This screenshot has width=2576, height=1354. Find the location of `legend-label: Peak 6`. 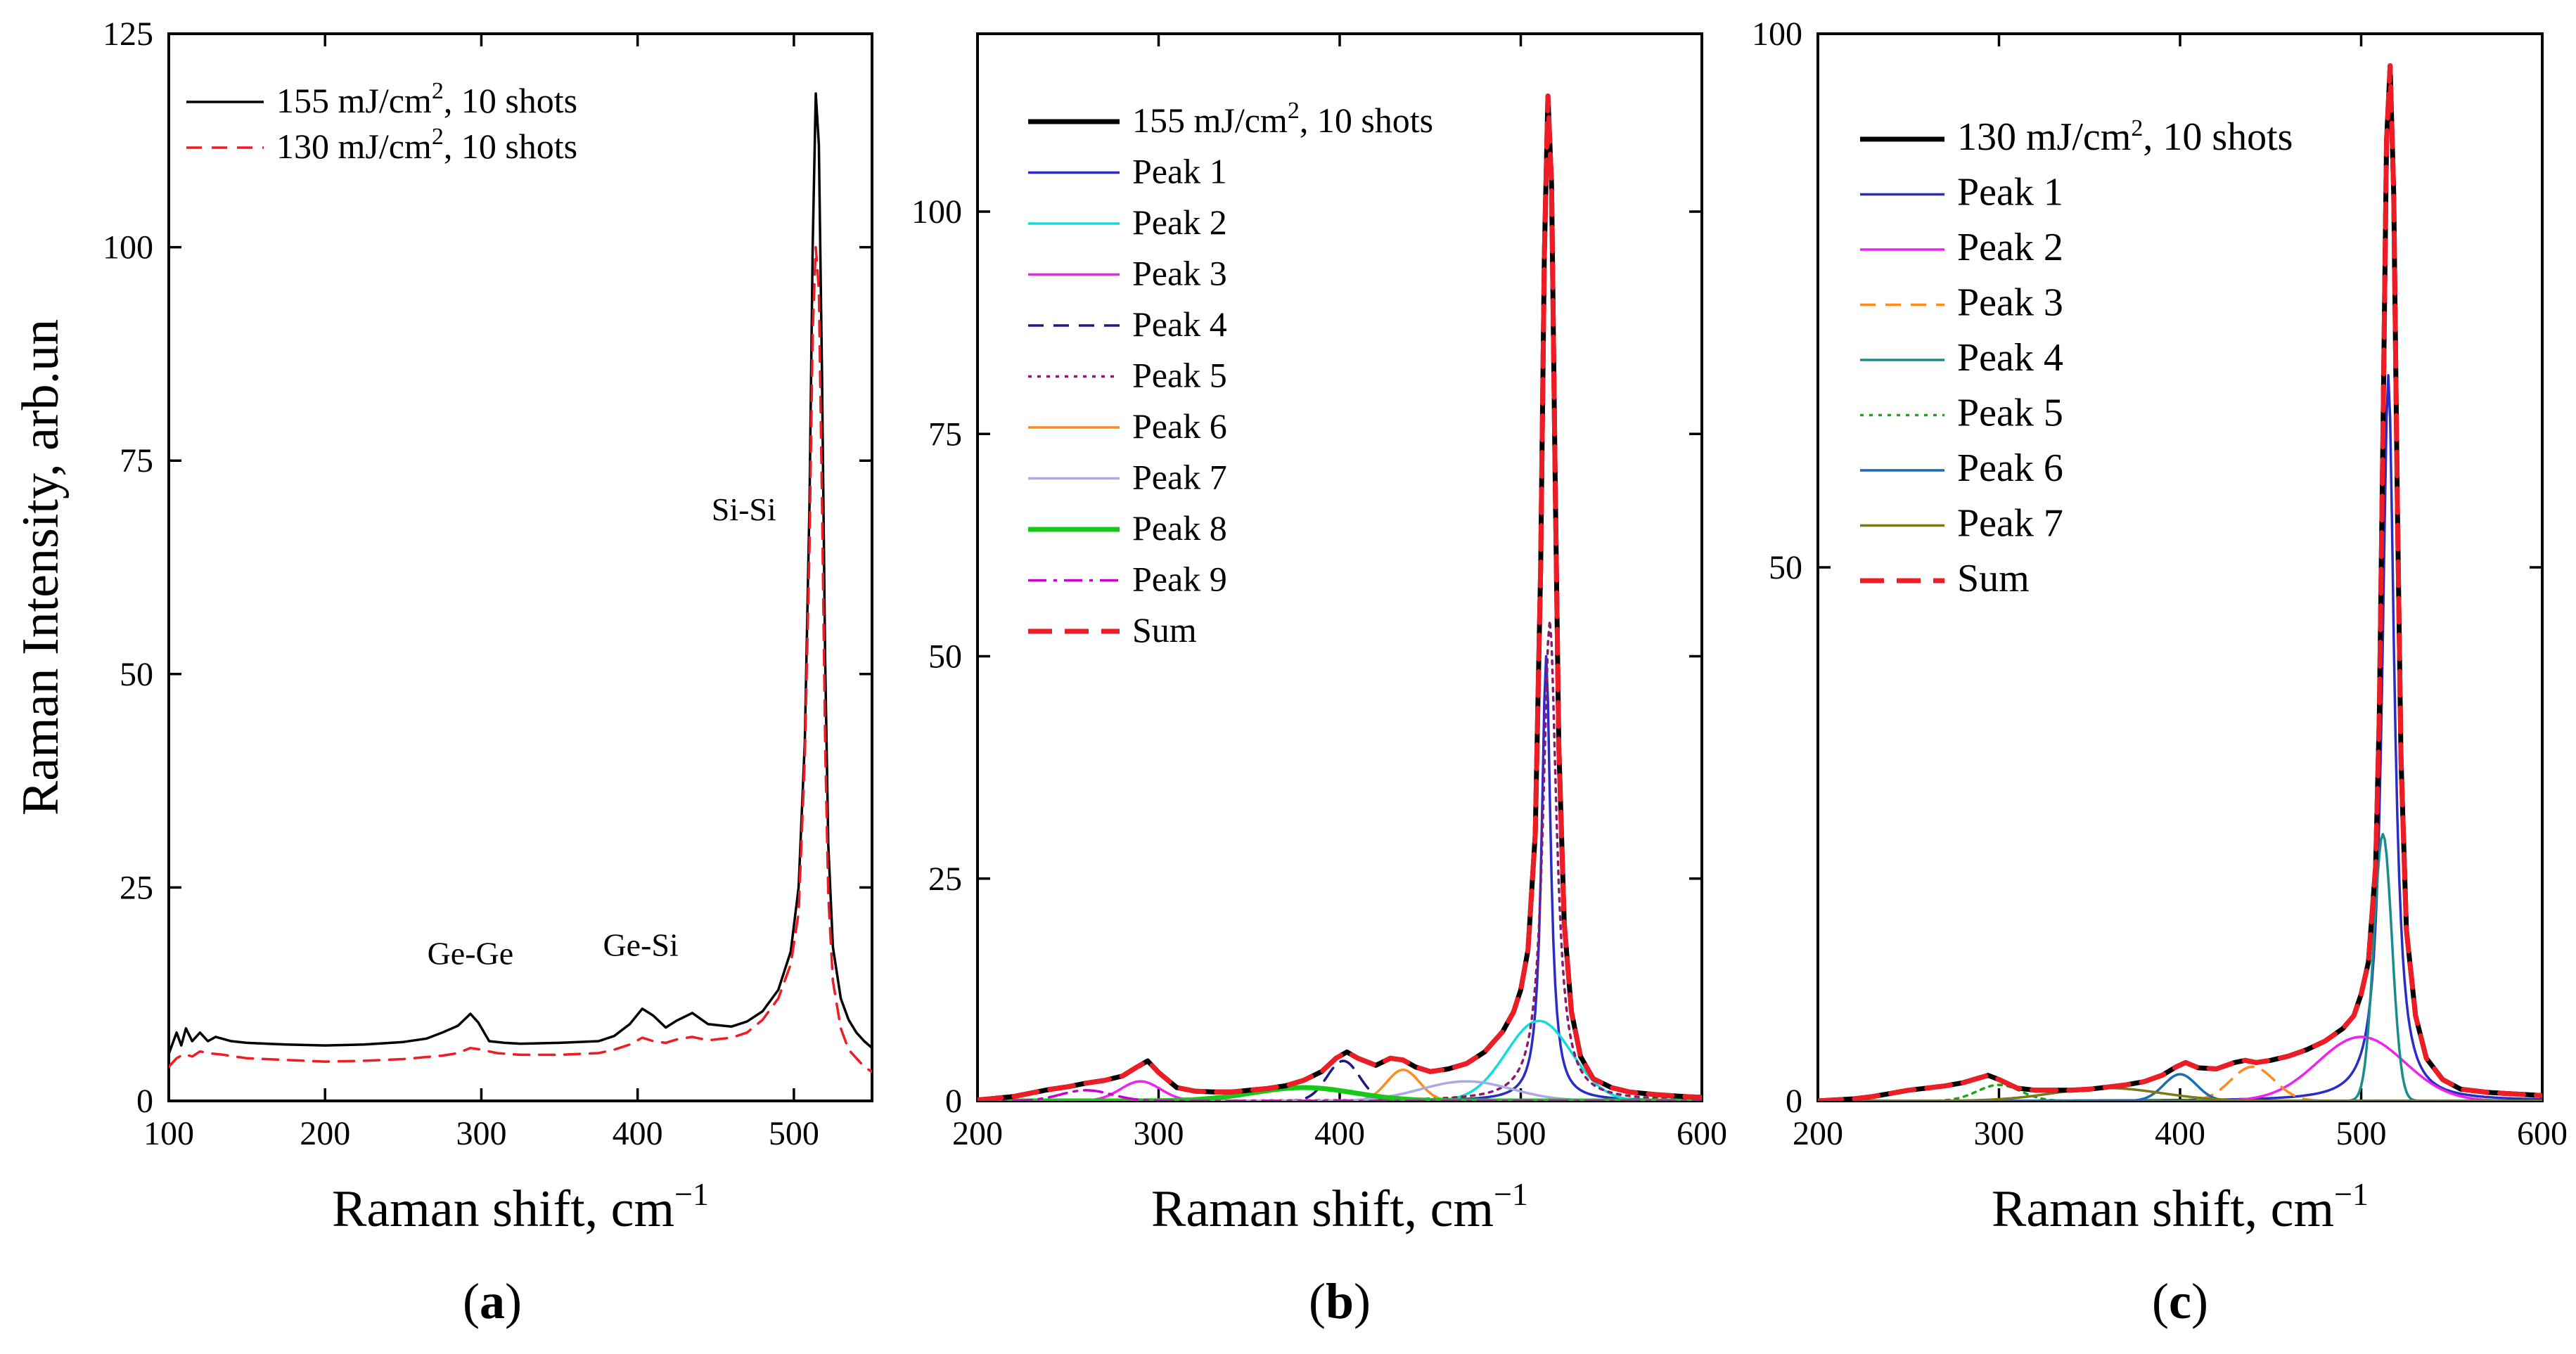

legend-label: Peak 6 is located at coordinates (1179, 426).